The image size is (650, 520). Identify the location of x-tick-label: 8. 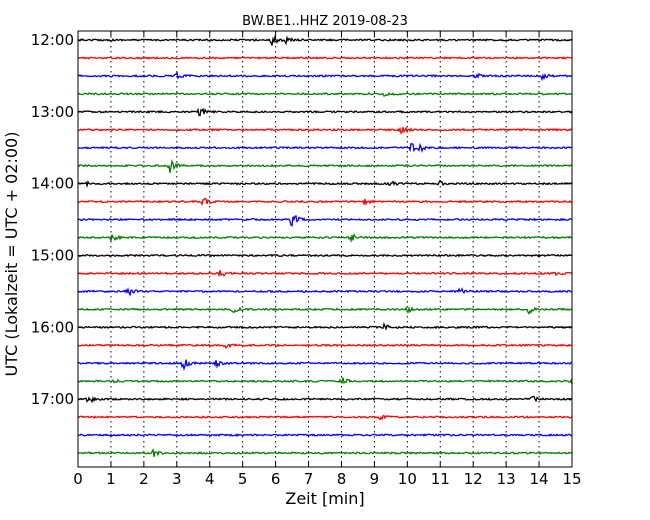
(342, 479).